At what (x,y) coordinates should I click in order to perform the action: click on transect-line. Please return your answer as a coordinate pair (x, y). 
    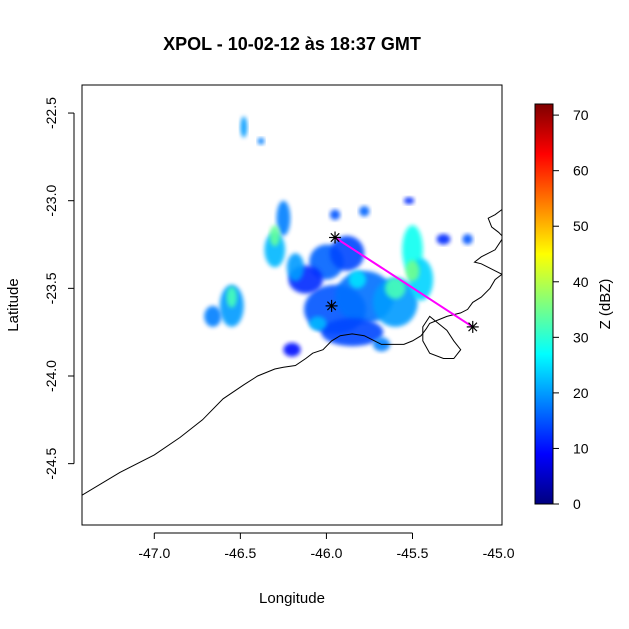
    Looking at the image, I should click on (404, 282).